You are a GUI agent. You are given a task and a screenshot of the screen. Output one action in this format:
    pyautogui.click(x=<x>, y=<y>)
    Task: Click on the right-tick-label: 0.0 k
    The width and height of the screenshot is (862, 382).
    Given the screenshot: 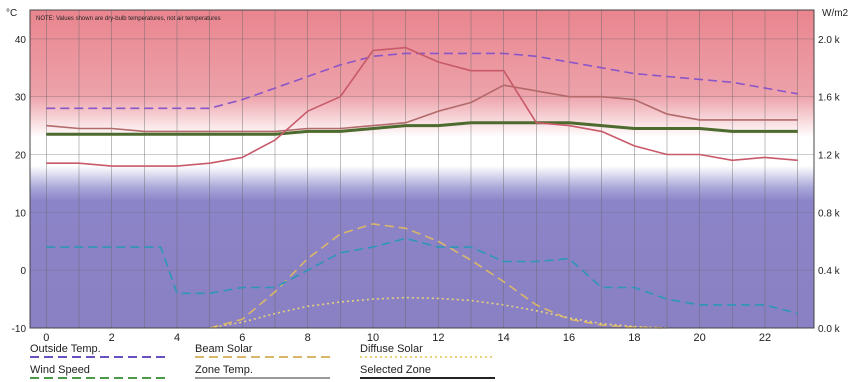 What is the action you would take?
    pyautogui.click(x=829, y=329)
    